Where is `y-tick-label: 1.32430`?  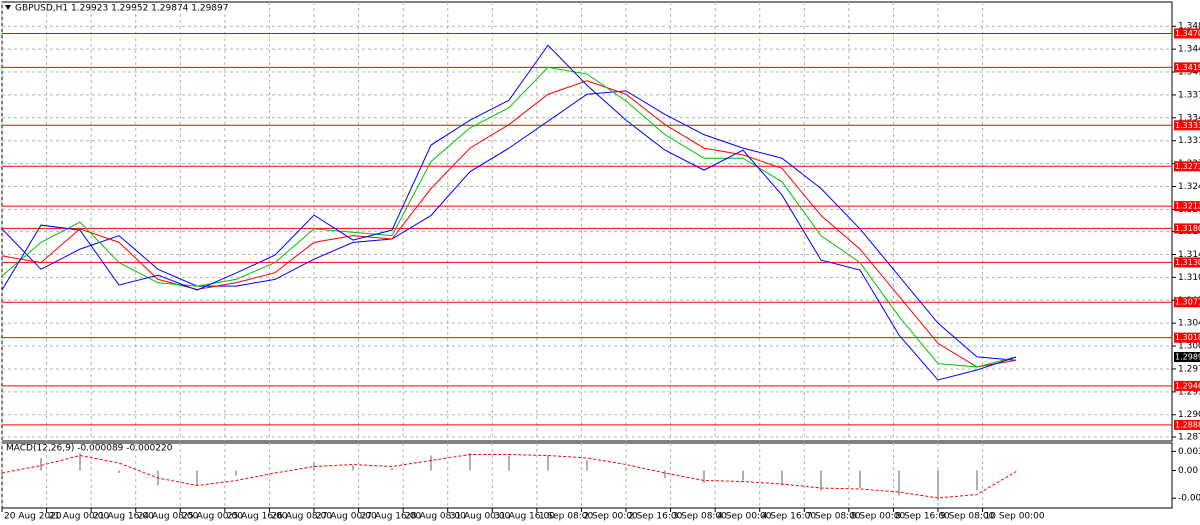 y-tick-label: 1.32430 is located at coordinates (1189, 187).